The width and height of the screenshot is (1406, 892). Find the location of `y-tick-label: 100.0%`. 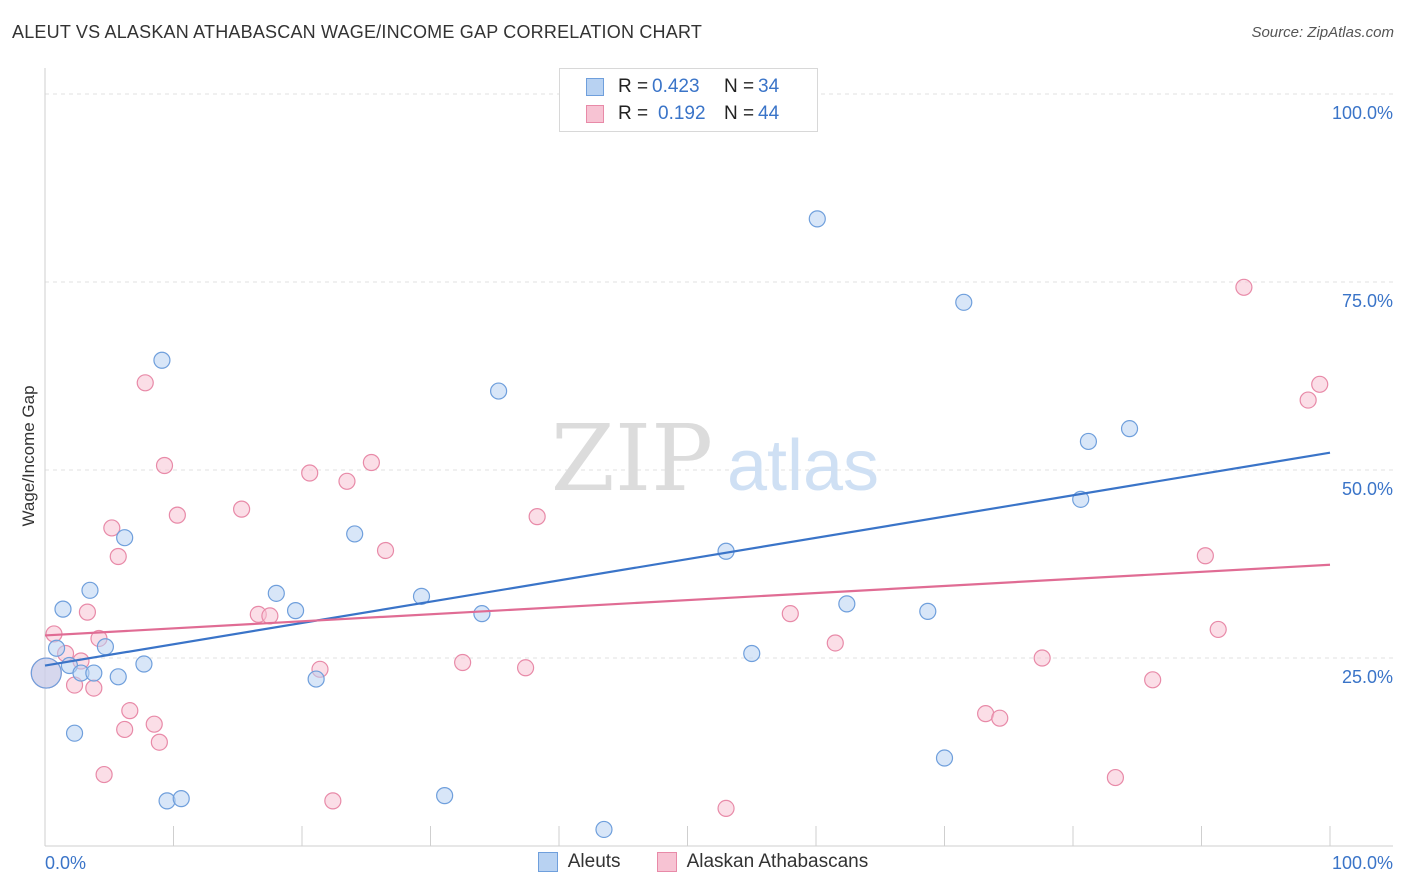

y-tick-label: 100.0% is located at coordinates (1362, 113).